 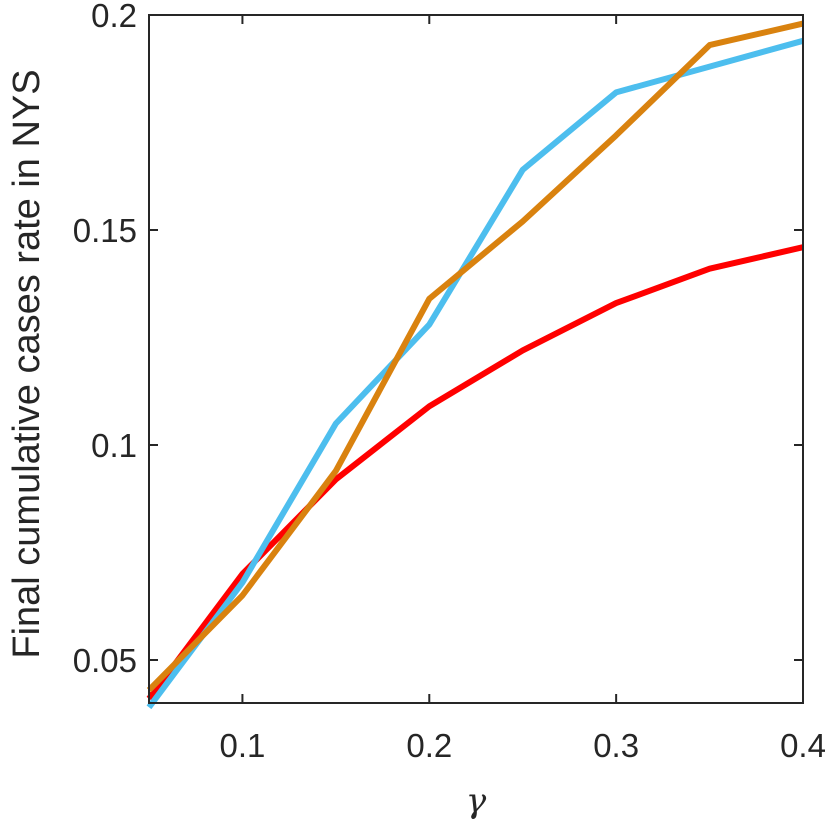 I want to click on x-tick-label: 0.2, so click(x=429, y=745).